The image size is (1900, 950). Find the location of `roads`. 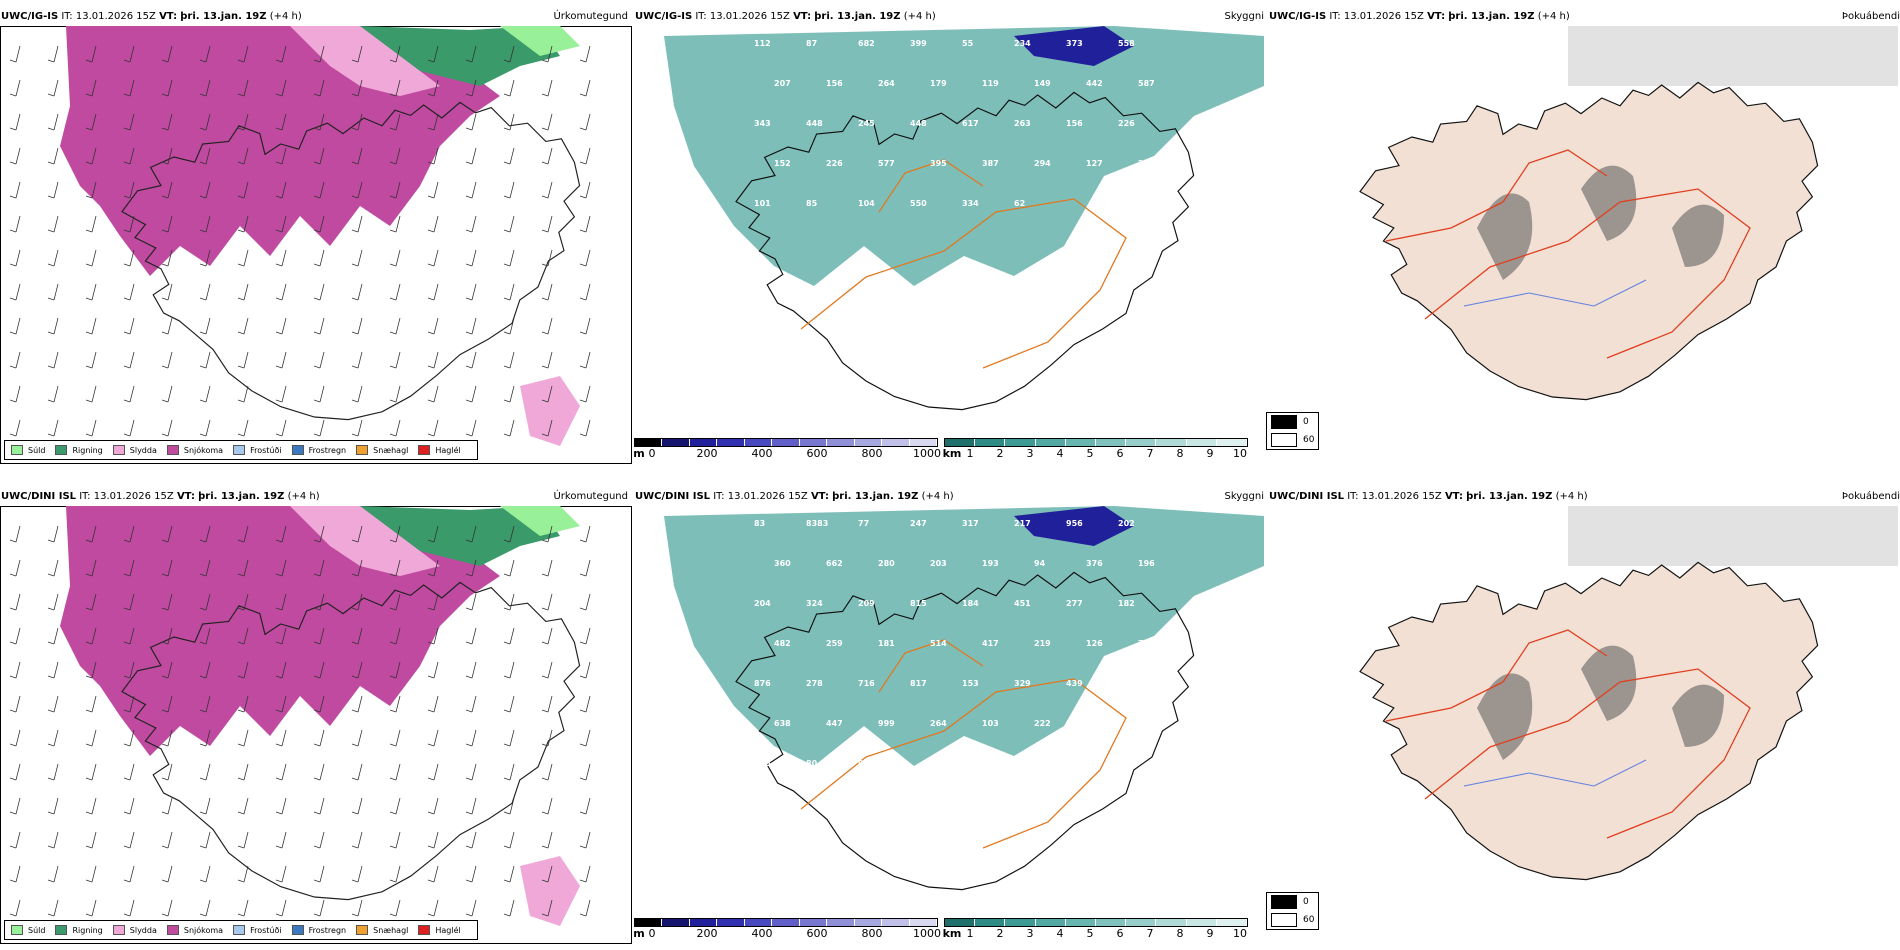

roads is located at coordinates (1568, 254).